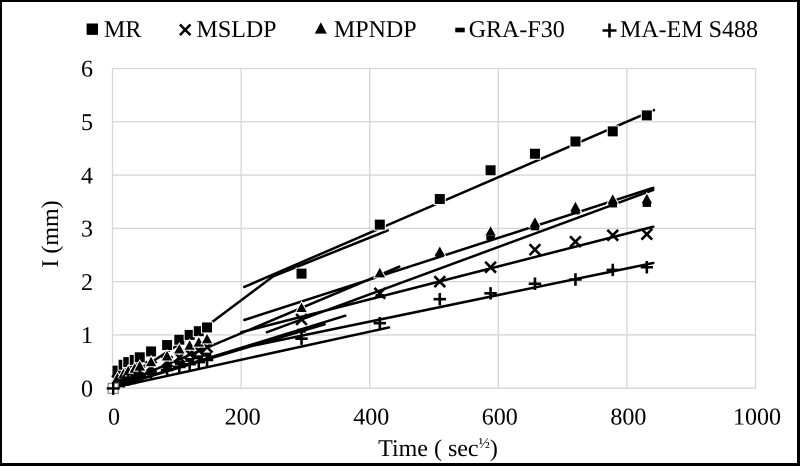 The image size is (800, 466). What do you see at coordinates (243, 418) in the screenshot?
I see `svg-text: 200` at bounding box center [243, 418].